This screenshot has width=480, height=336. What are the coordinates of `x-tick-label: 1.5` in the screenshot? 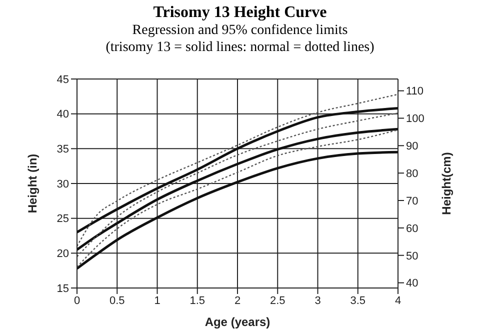 It's located at (198, 300).